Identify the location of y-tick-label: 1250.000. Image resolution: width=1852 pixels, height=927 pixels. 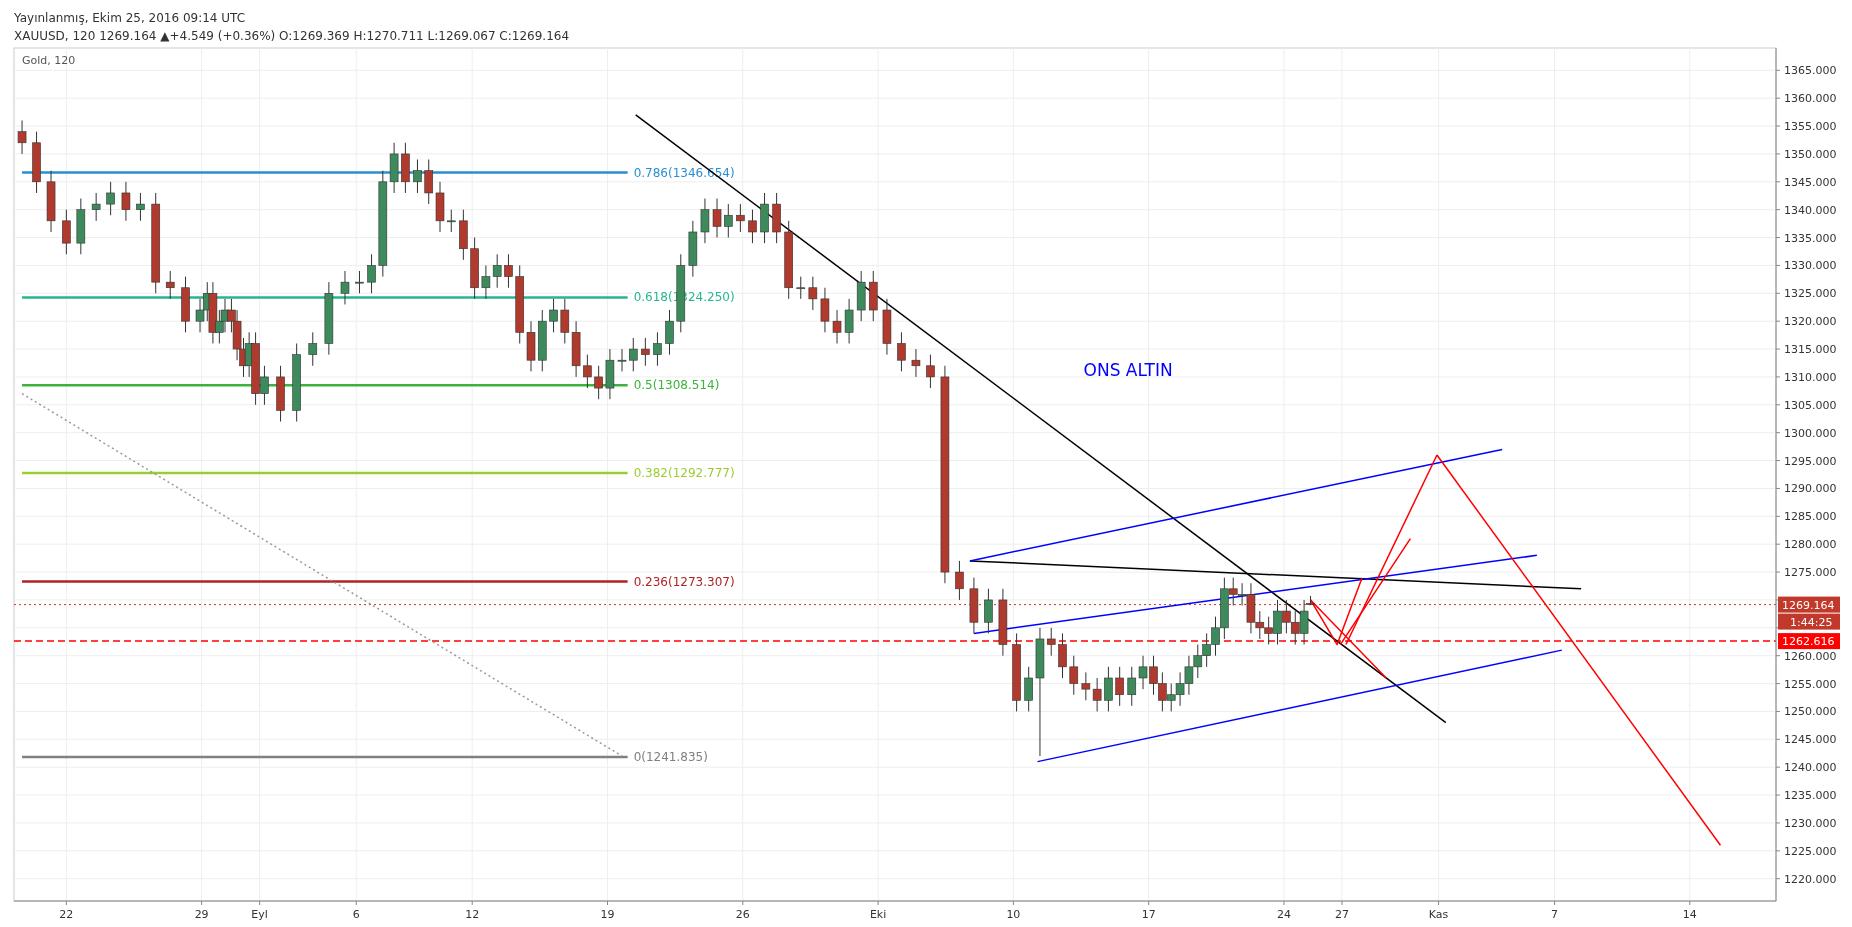
(1810, 712).